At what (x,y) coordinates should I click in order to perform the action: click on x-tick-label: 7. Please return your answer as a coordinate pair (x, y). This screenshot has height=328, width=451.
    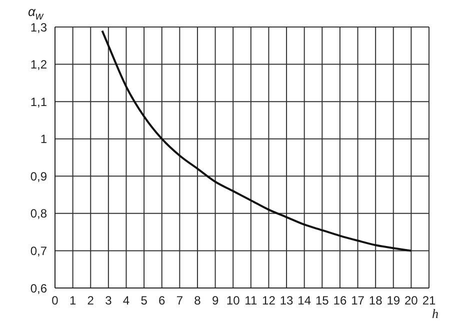
    Looking at the image, I should click on (180, 301).